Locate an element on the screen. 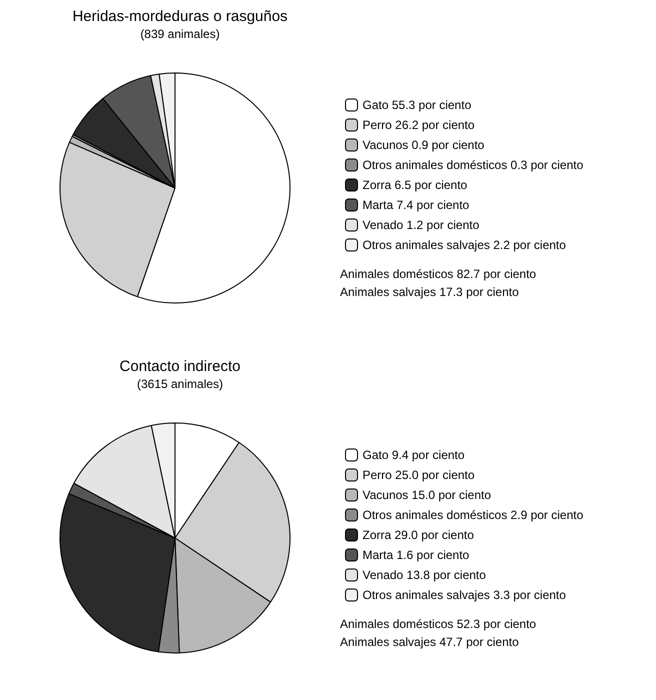 The height and width of the screenshot is (700, 656). legend-label: Marta 7.4 por ciento is located at coordinates (416, 205).